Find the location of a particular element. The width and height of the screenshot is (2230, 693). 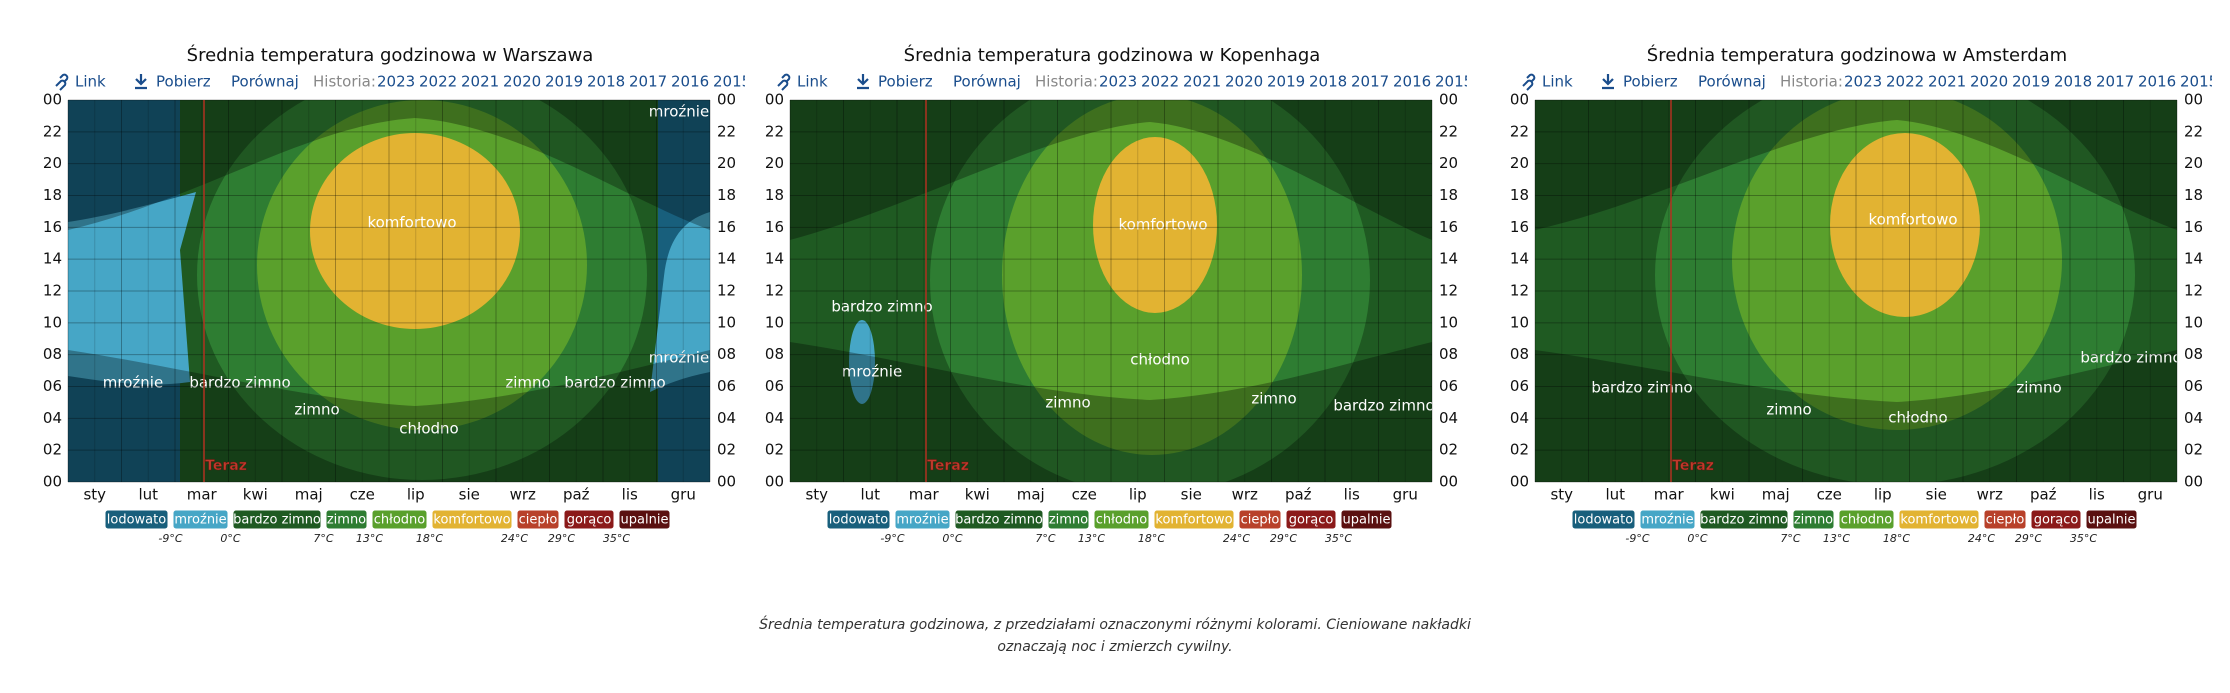

x-tick-label: mar is located at coordinates (202, 495).